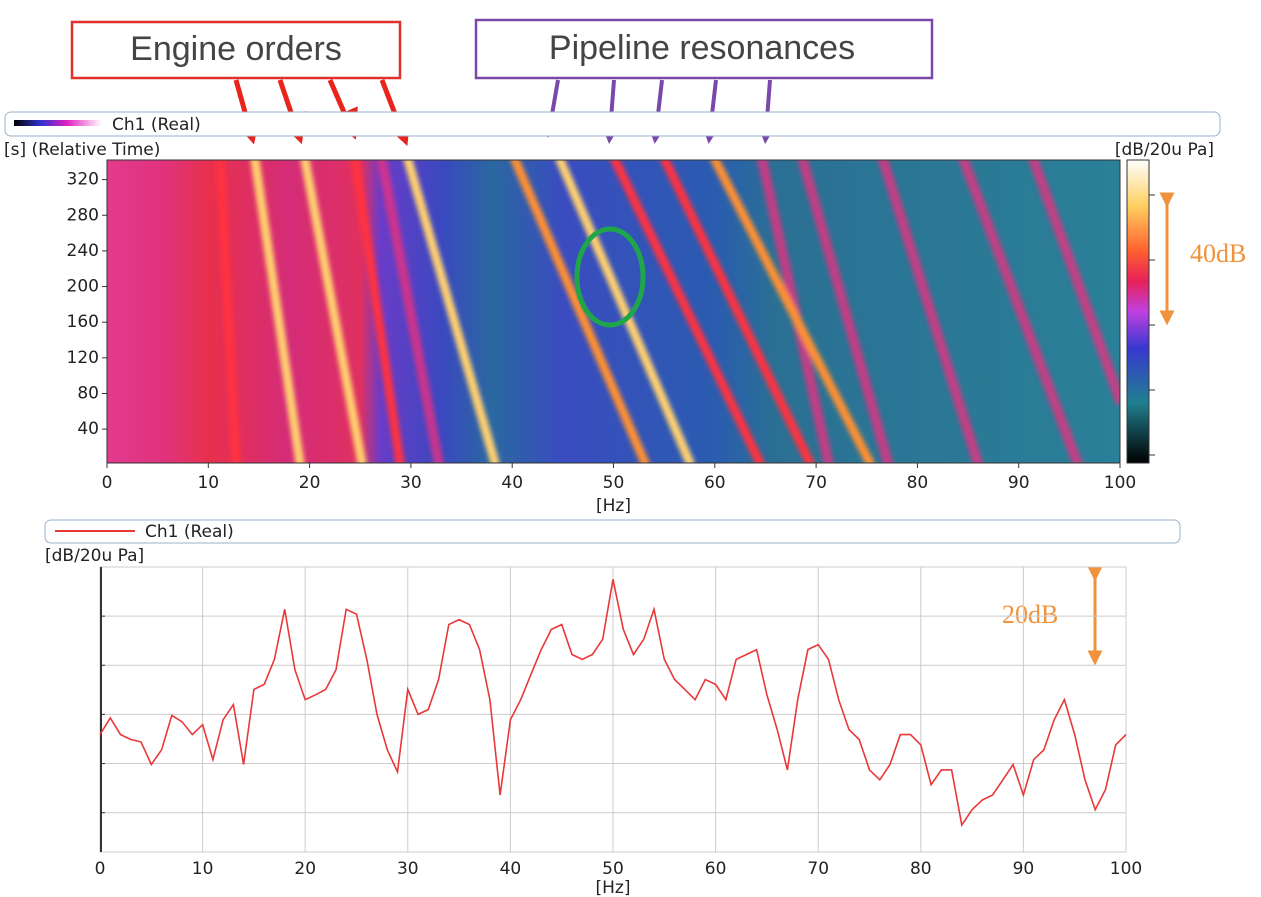 This screenshot has height=897, width=1261. Describe the element at coordinates (82, 150) in the screenshot. I see `y-axis-label: [s] (Relative Time)` at that location.